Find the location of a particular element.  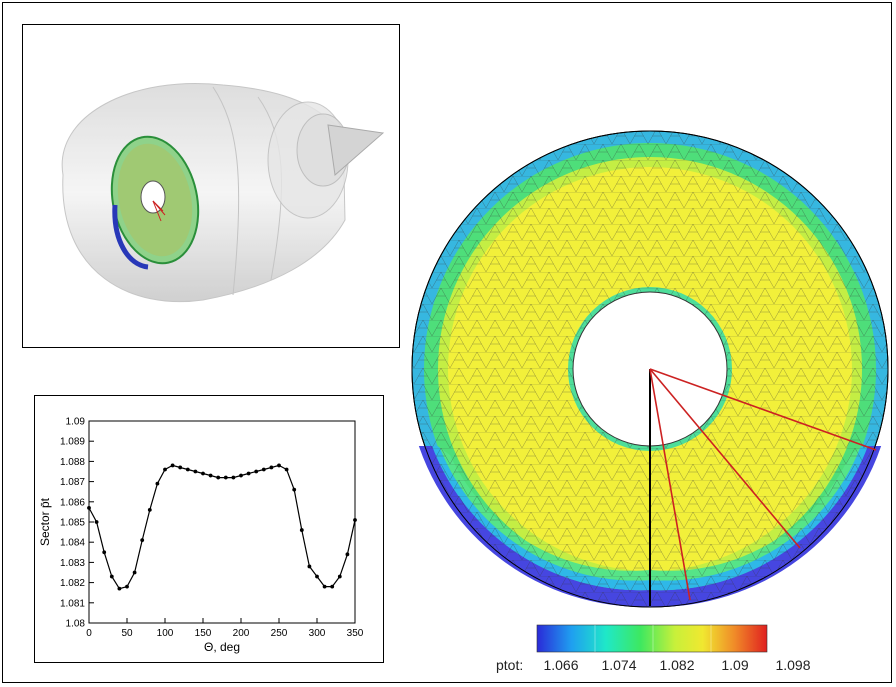

y-axis-label: Sector p̄t is located at coordinates (45, 521).